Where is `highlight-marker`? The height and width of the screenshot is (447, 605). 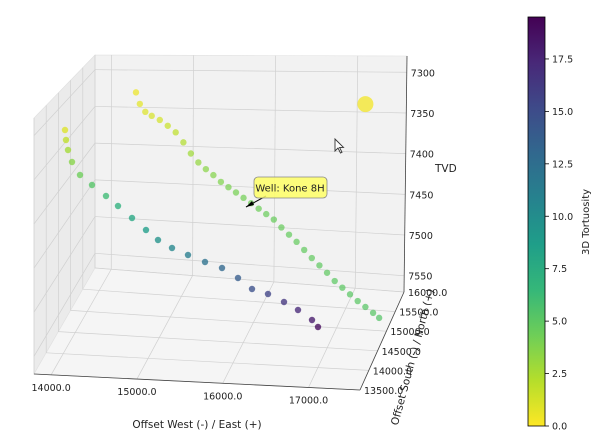
highlight-marker is located at coordinates (365, 104).